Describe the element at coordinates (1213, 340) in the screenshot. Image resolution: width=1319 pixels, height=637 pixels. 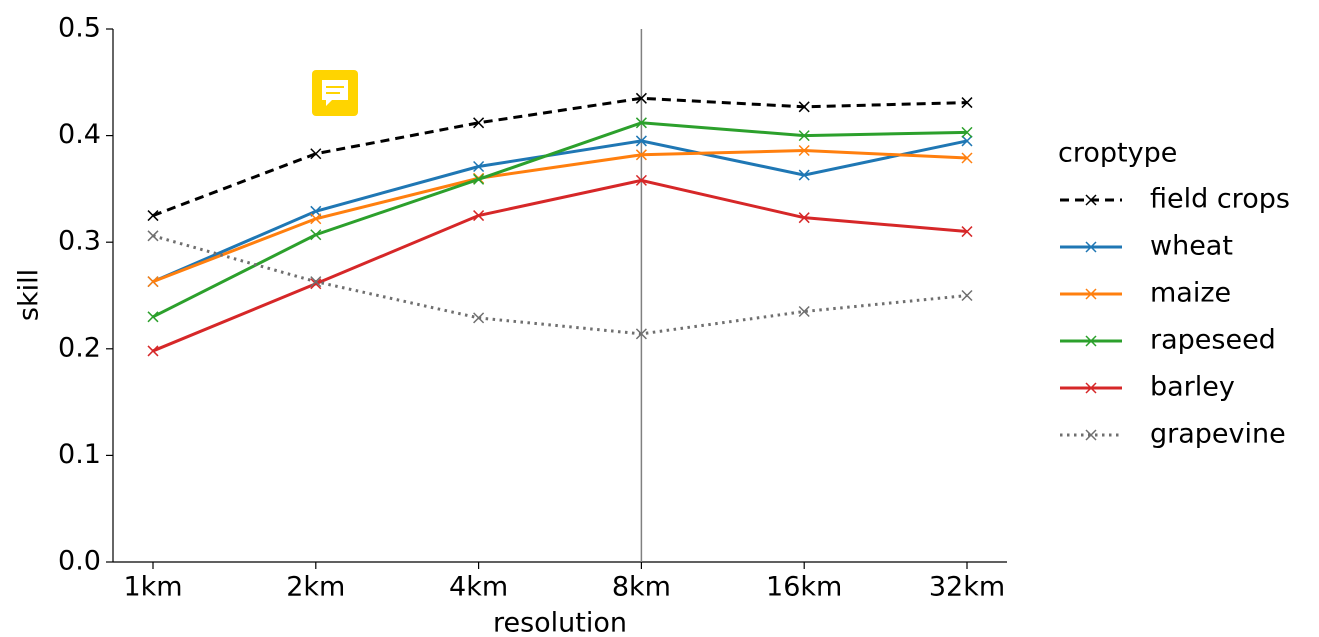
I see `legend-label: rapeseed` at that location.